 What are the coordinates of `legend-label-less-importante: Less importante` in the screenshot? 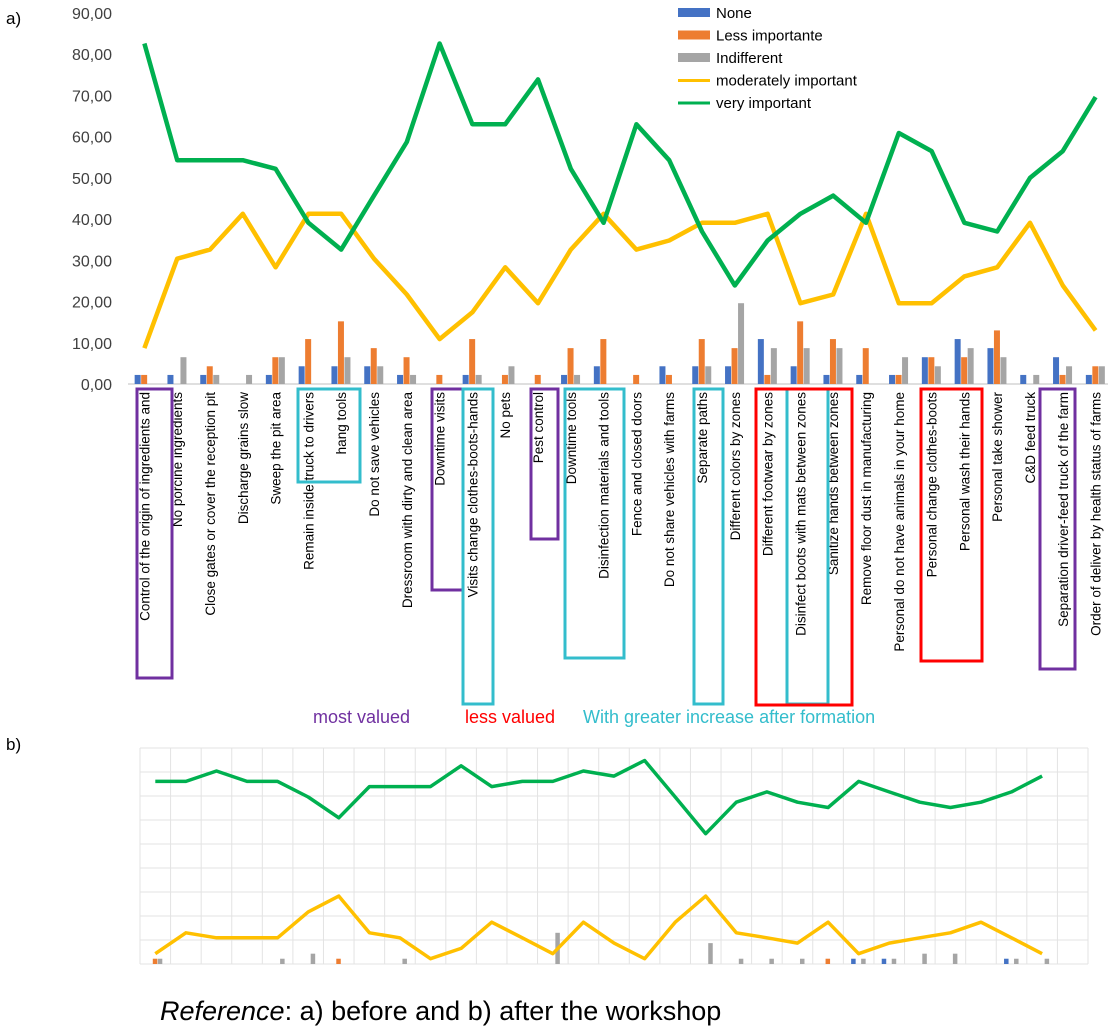 It's located at (769, 36).